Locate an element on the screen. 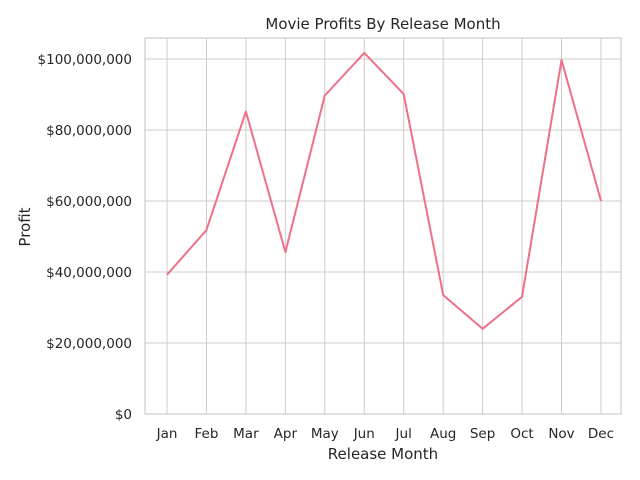  x-tick-label: Jan is located at coordinates (167, 434).